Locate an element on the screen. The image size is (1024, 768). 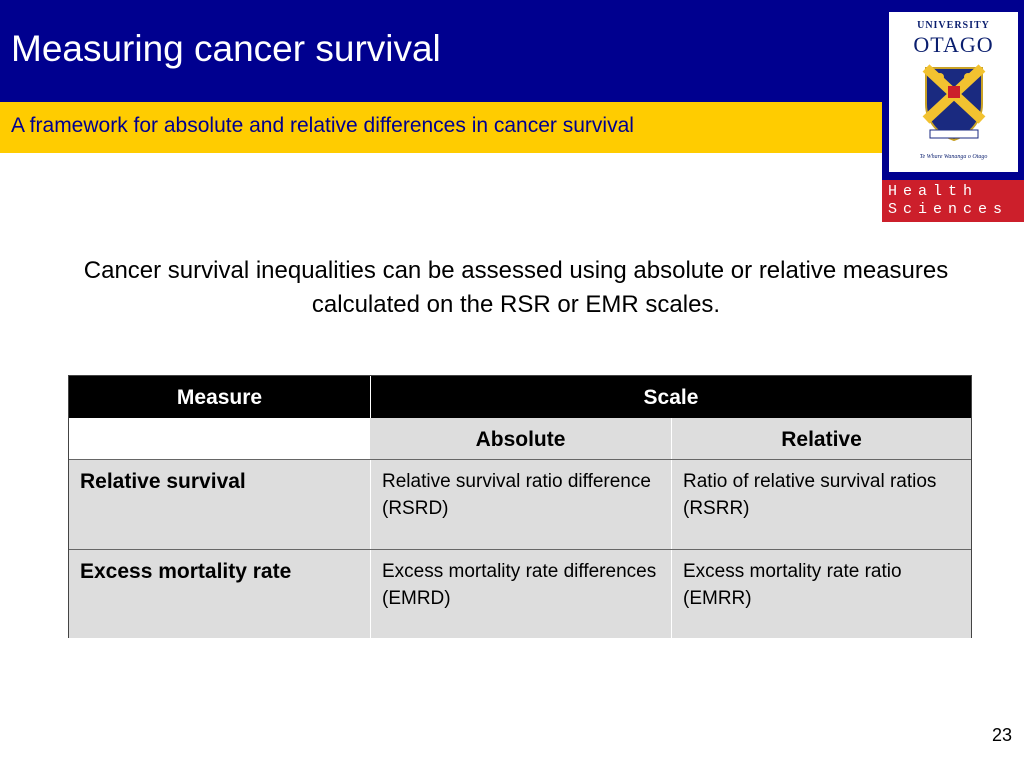
title-band: Measuring cancer survival is located at coordinates (441, 51).